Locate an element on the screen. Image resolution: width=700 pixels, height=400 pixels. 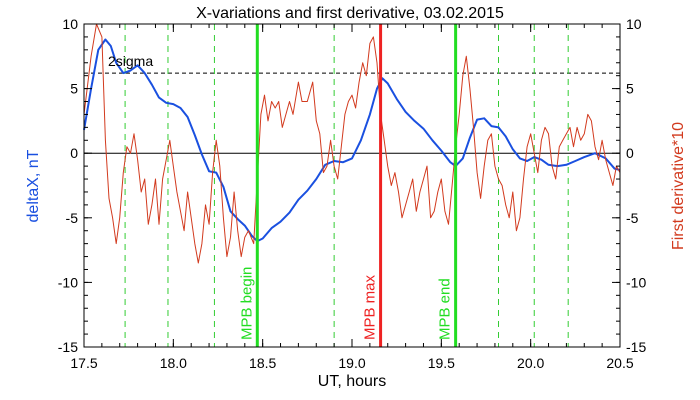
y-left-tick-label: 10 is located at coordinates (70, 24).